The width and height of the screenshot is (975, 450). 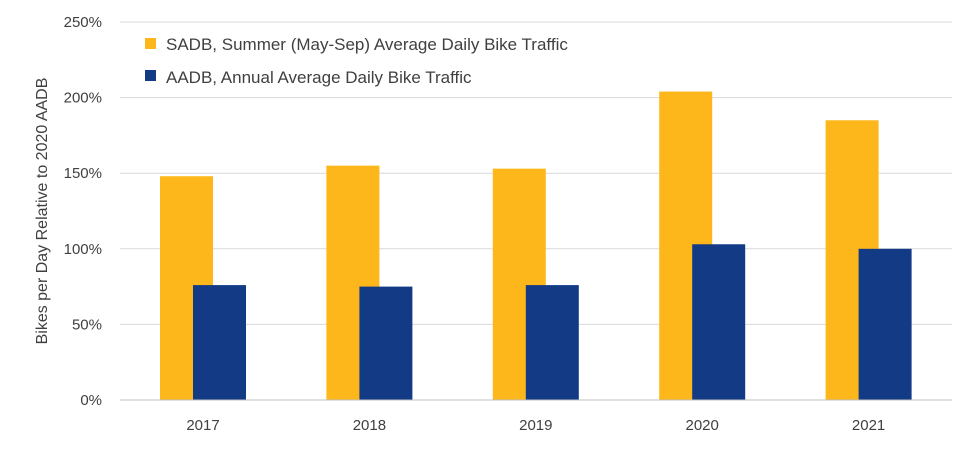 What do you see at coordinates (91, 400) in the screenshot?
I see `y-tick-label: 0%` at bounding box center [91, 400].